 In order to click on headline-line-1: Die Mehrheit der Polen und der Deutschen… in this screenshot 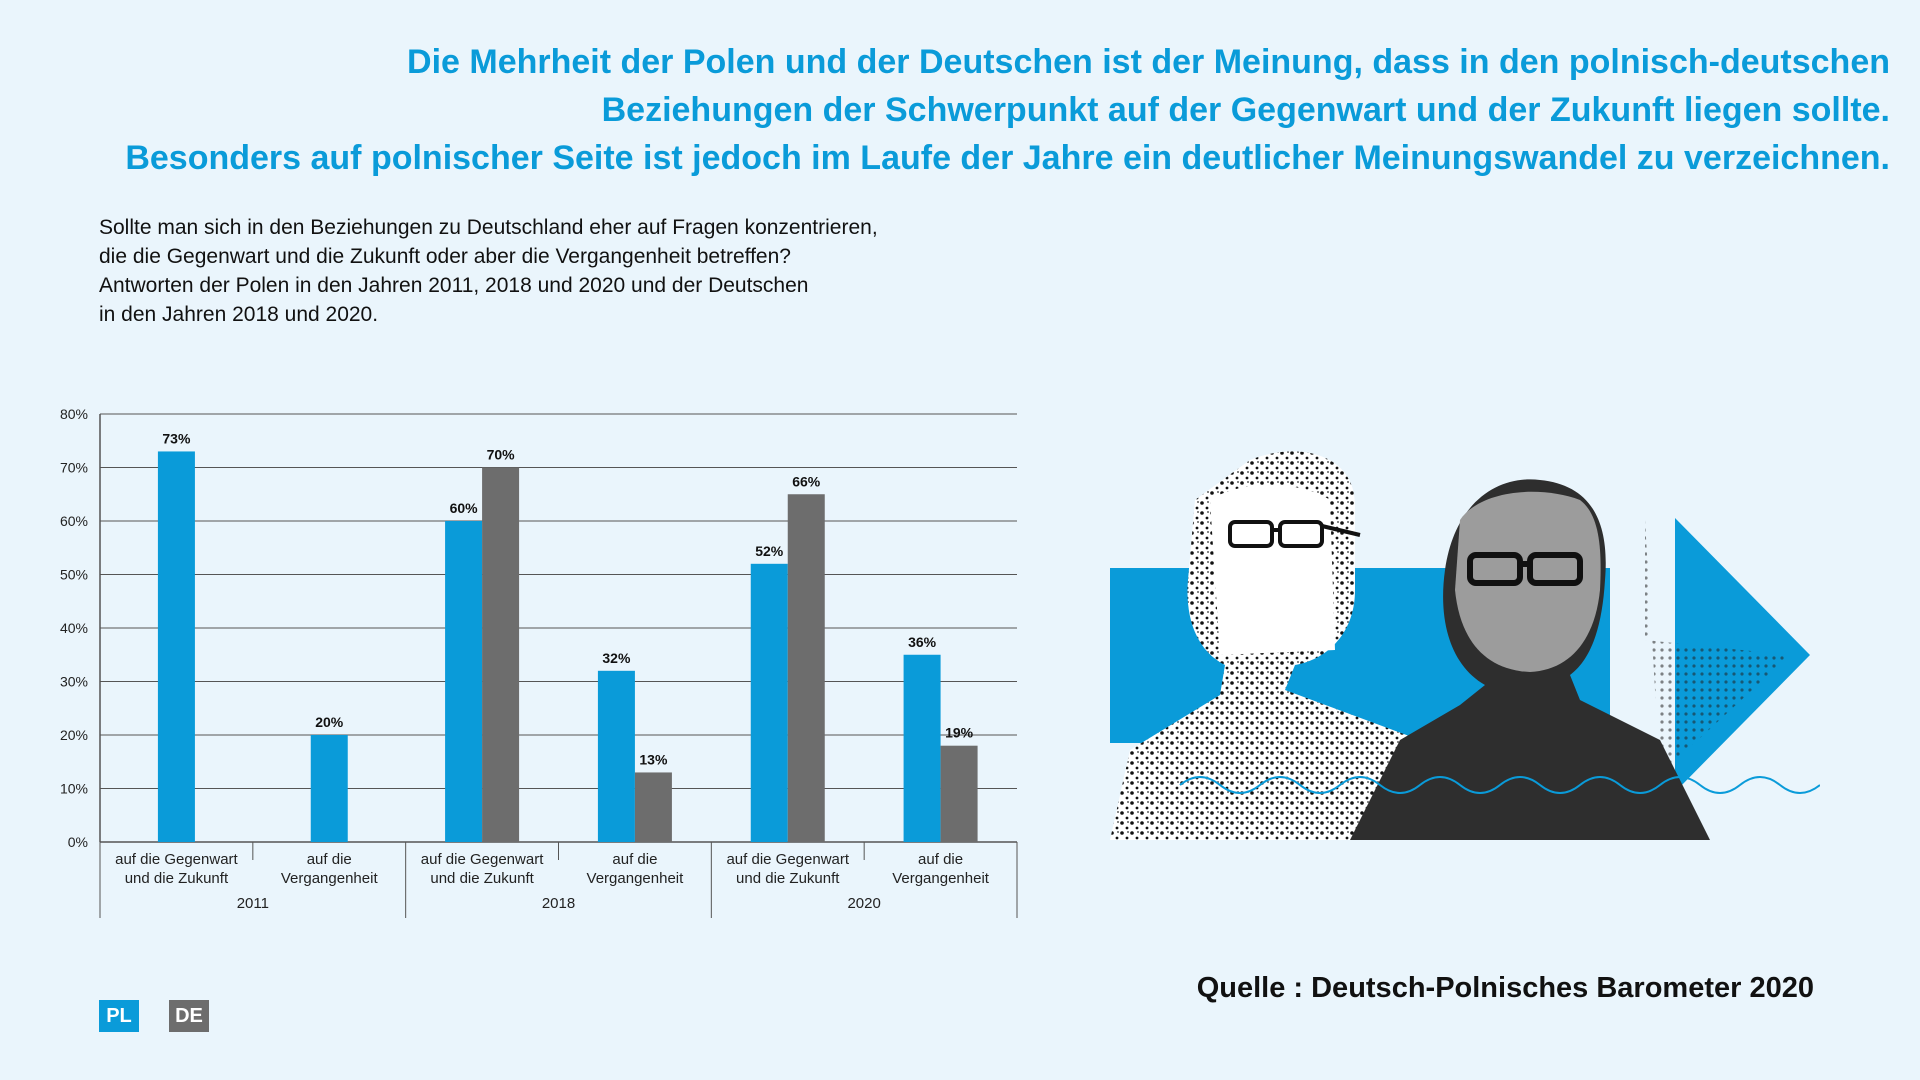, I will do `click(1148, 62)`.